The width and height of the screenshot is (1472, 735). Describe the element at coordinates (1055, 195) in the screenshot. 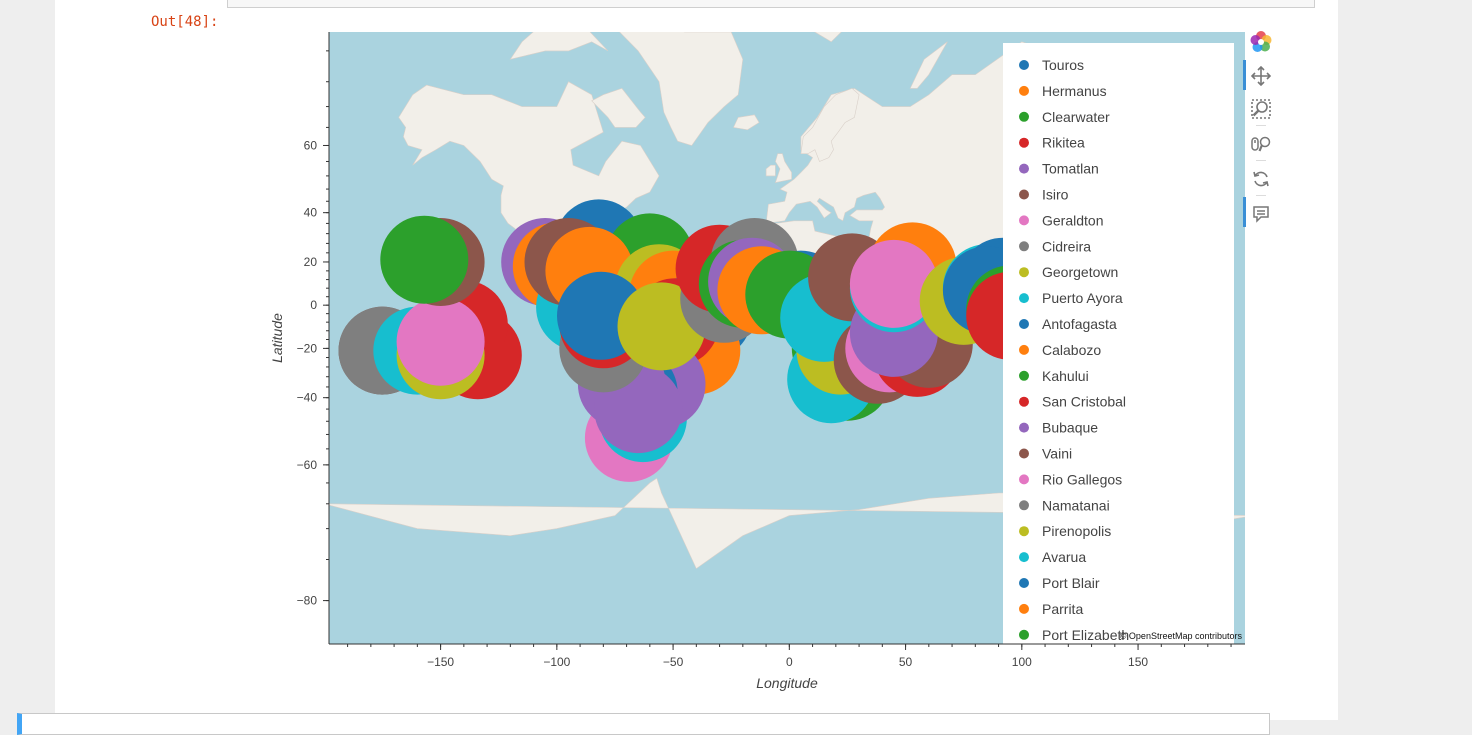

I see `legend-label: Isiro` at that location.